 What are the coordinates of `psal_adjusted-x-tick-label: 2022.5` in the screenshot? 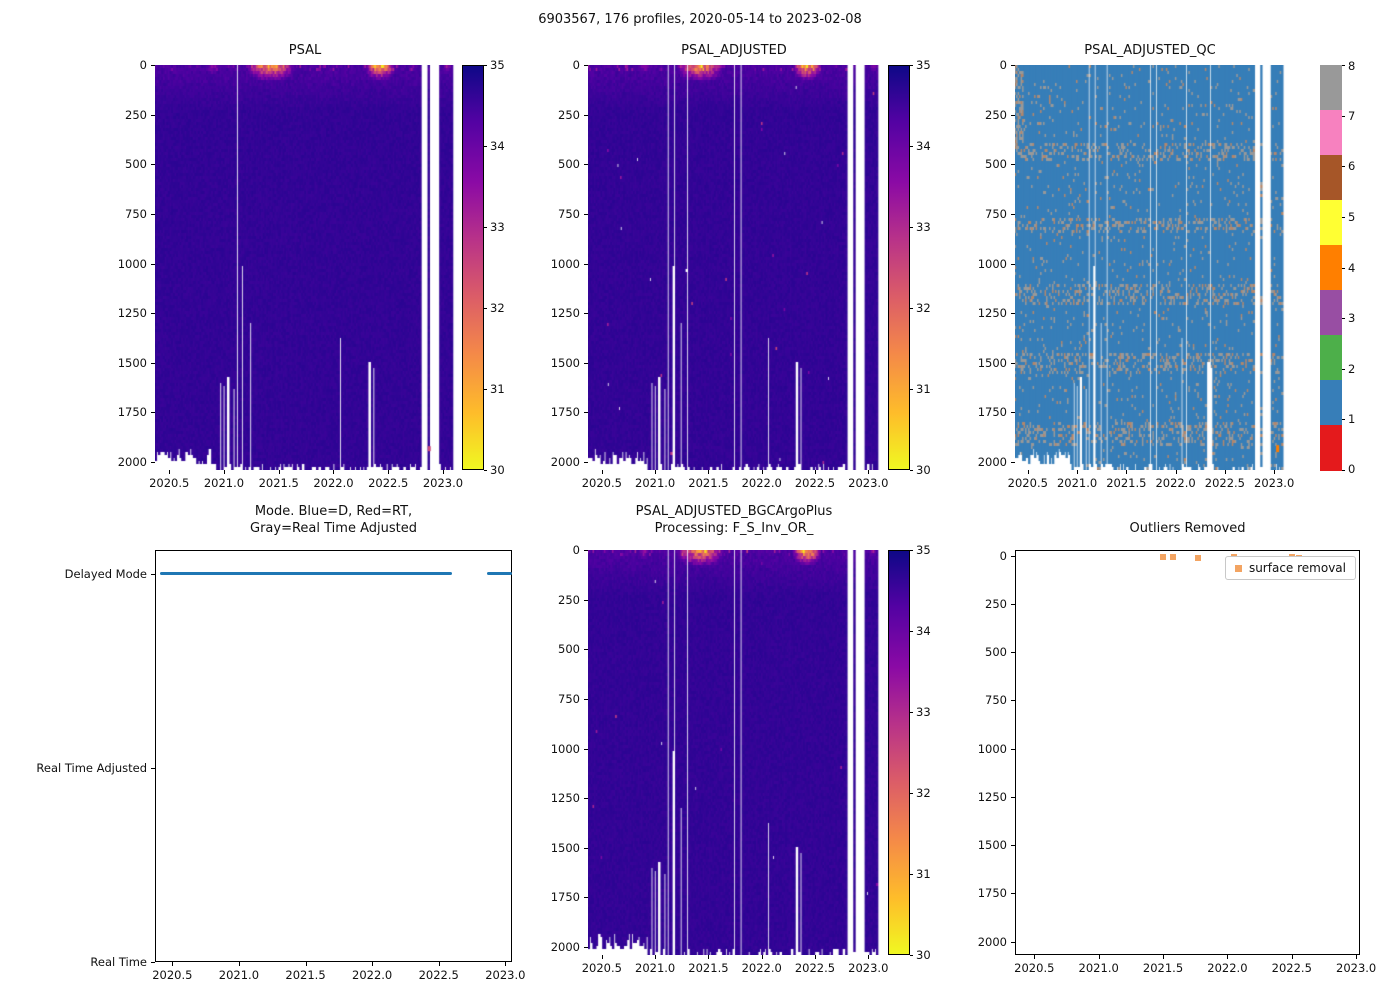 It's located at (815, 483).